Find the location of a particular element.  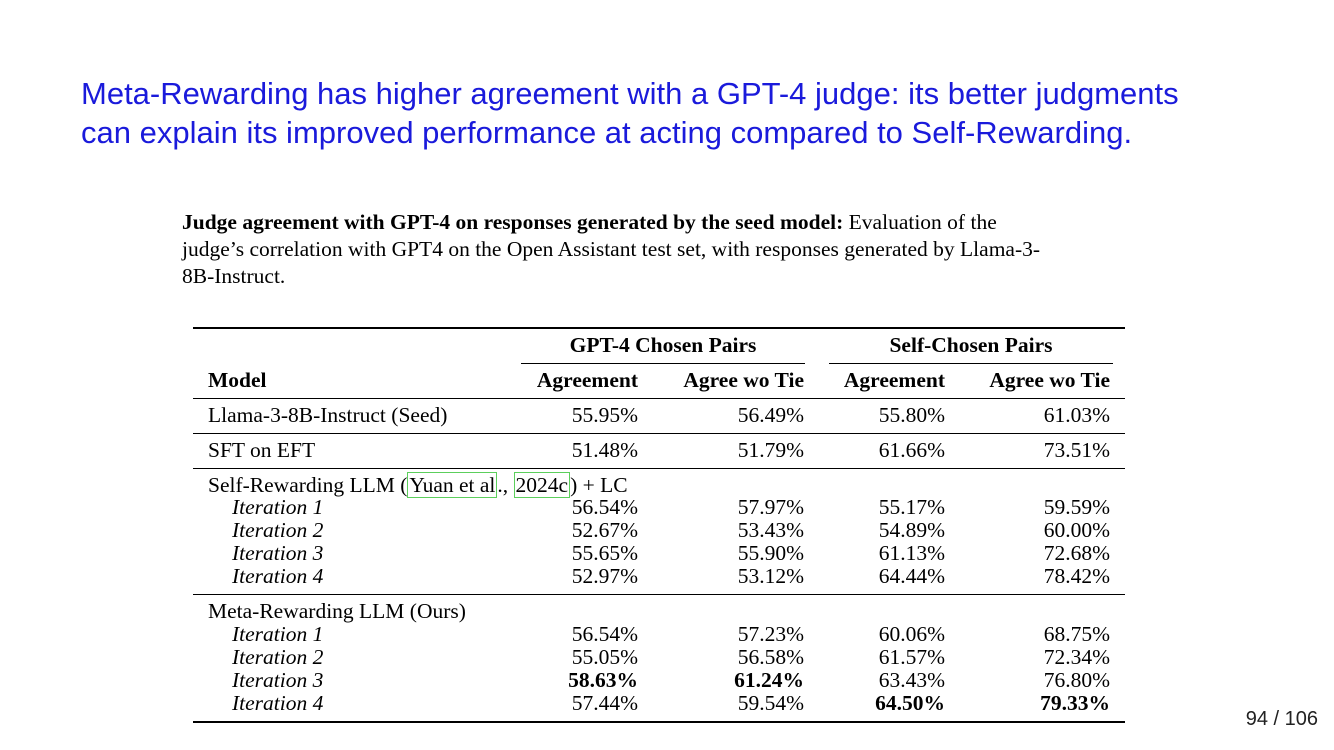

table-cell: 60.00% is located at coordinates (1076, 530).